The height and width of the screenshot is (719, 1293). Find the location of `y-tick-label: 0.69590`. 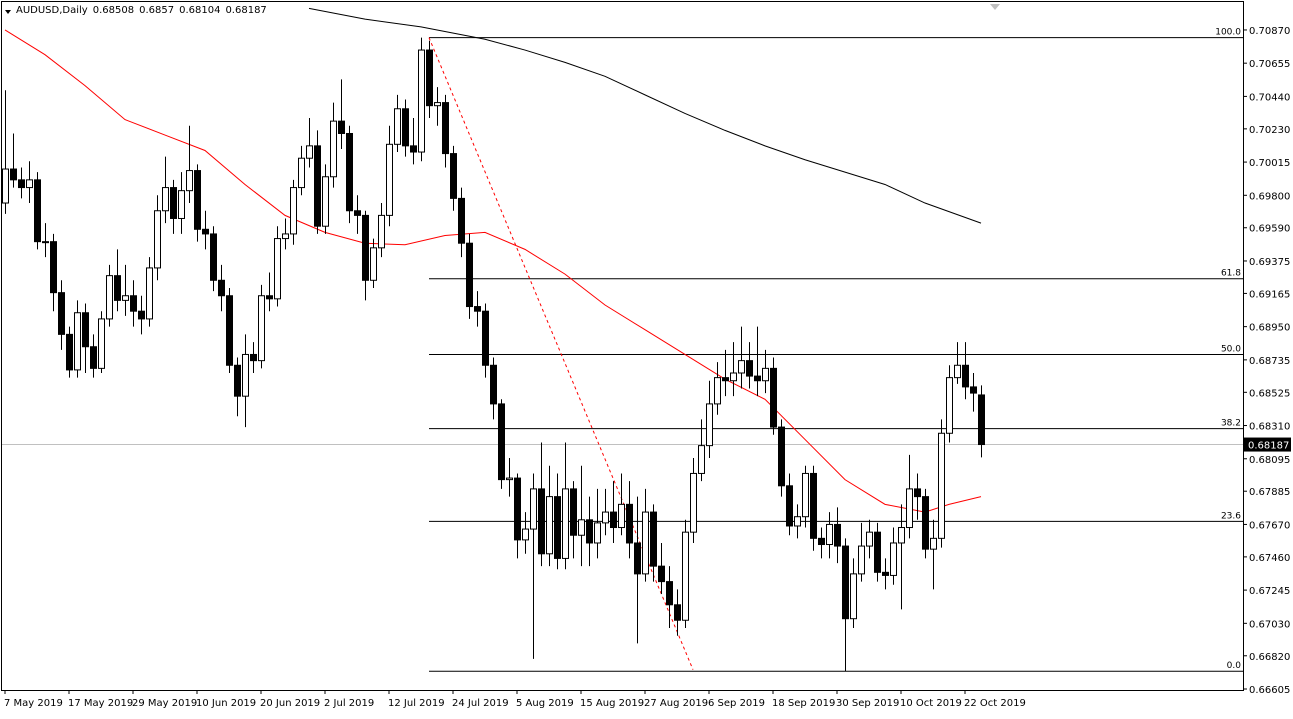

y-tick-label: 0.69590 is located at coordinates (1269, 229).